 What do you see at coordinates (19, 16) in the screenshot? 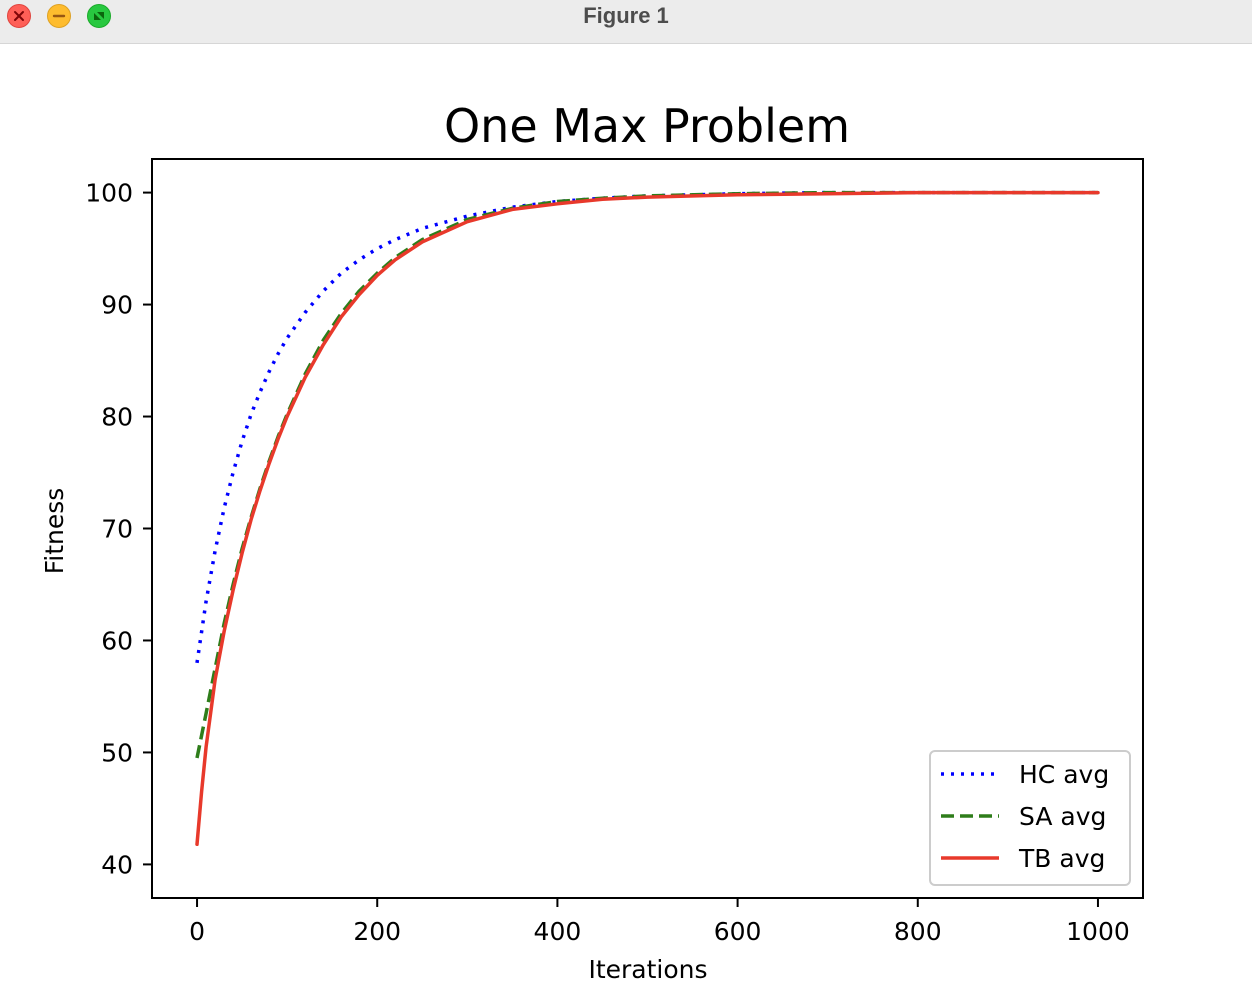
I see `close-icon` at bounding box center [19, 16].